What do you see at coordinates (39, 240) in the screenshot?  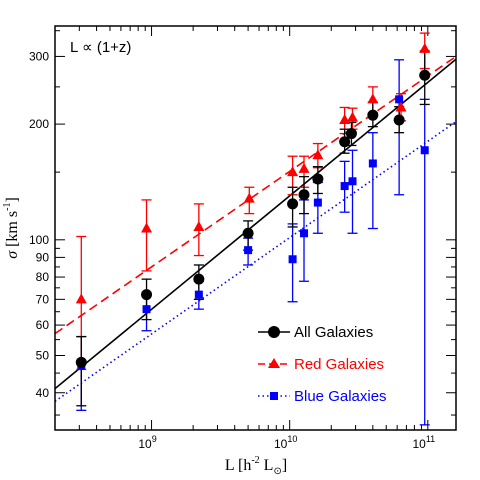 I see `y-tick-label: 100` at bounding box center [39, 240].